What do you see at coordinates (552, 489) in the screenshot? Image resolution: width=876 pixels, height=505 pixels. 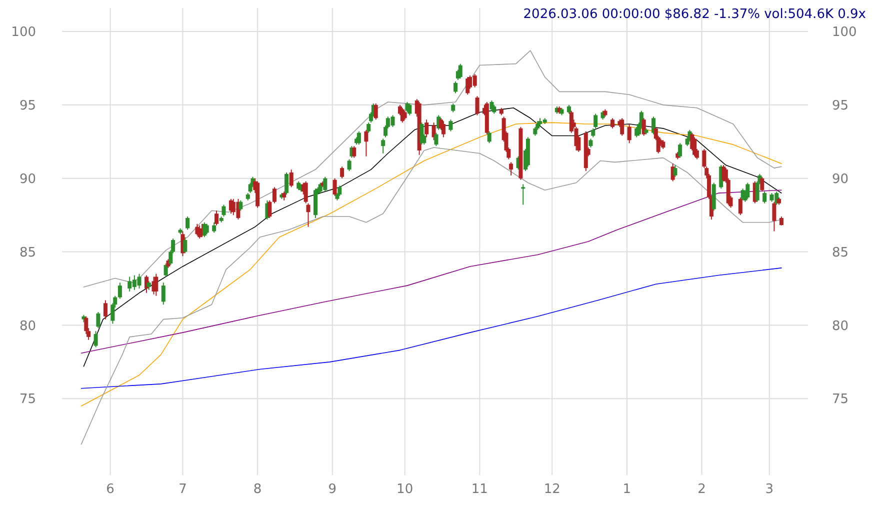 I see `x-tick-label: 12` at bounding box center [552, 489].